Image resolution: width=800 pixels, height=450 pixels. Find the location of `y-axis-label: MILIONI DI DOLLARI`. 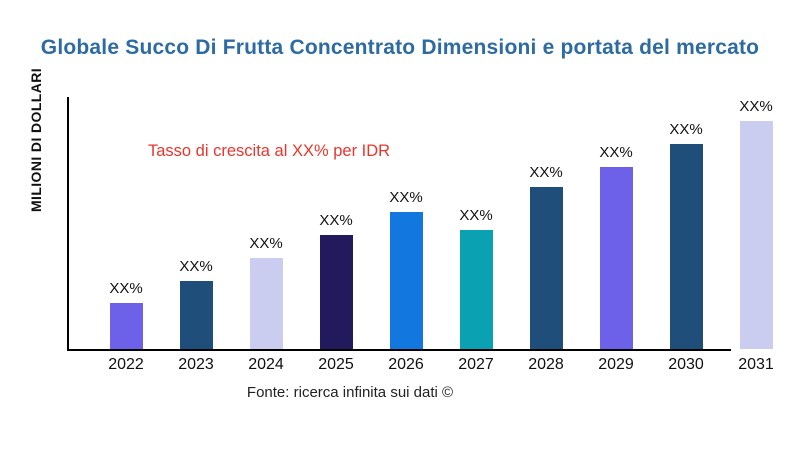

y-axis-label: MILIONI DI DOLLARI is located at coordinates (36, 140).